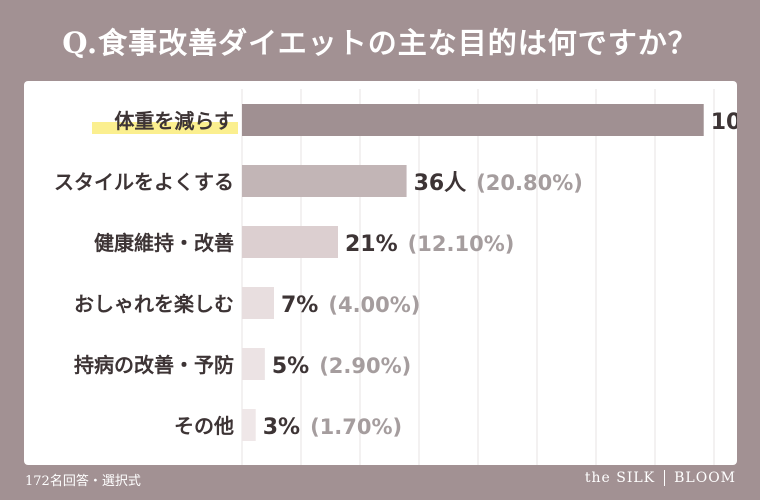 The height and width of the screenshot is (500, 760). I want to click on category-label: その他, so click(204, 426).